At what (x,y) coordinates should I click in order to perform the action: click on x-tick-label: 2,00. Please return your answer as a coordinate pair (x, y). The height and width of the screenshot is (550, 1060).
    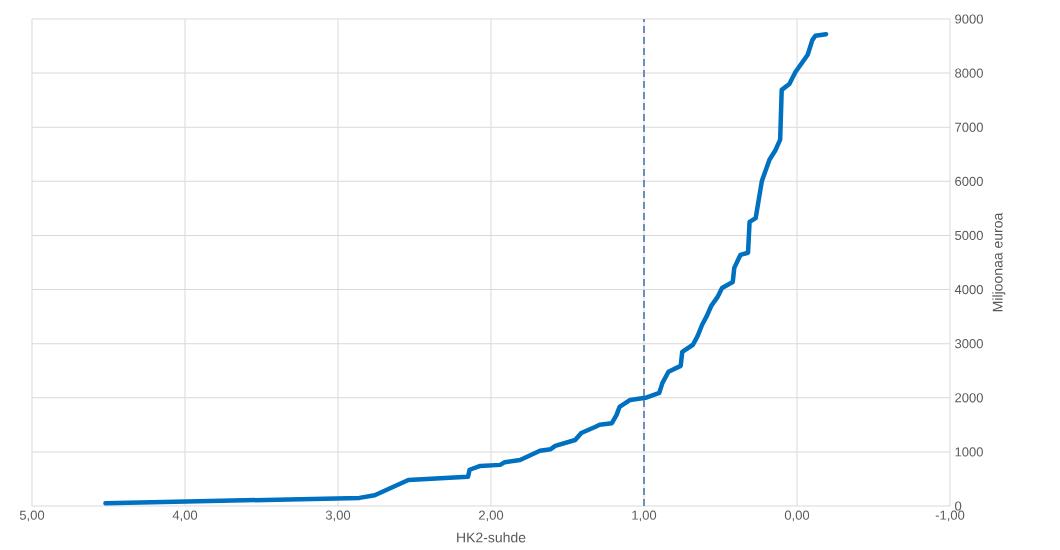
    Looking at the image, I should click on (491, 516).